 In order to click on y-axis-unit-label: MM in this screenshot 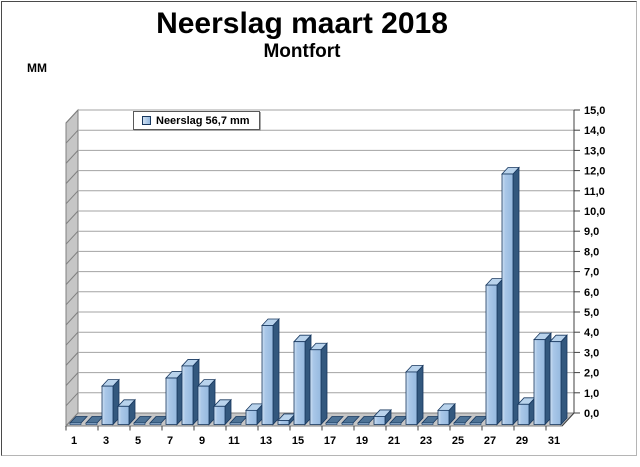, I will do `click(37, 68)`.